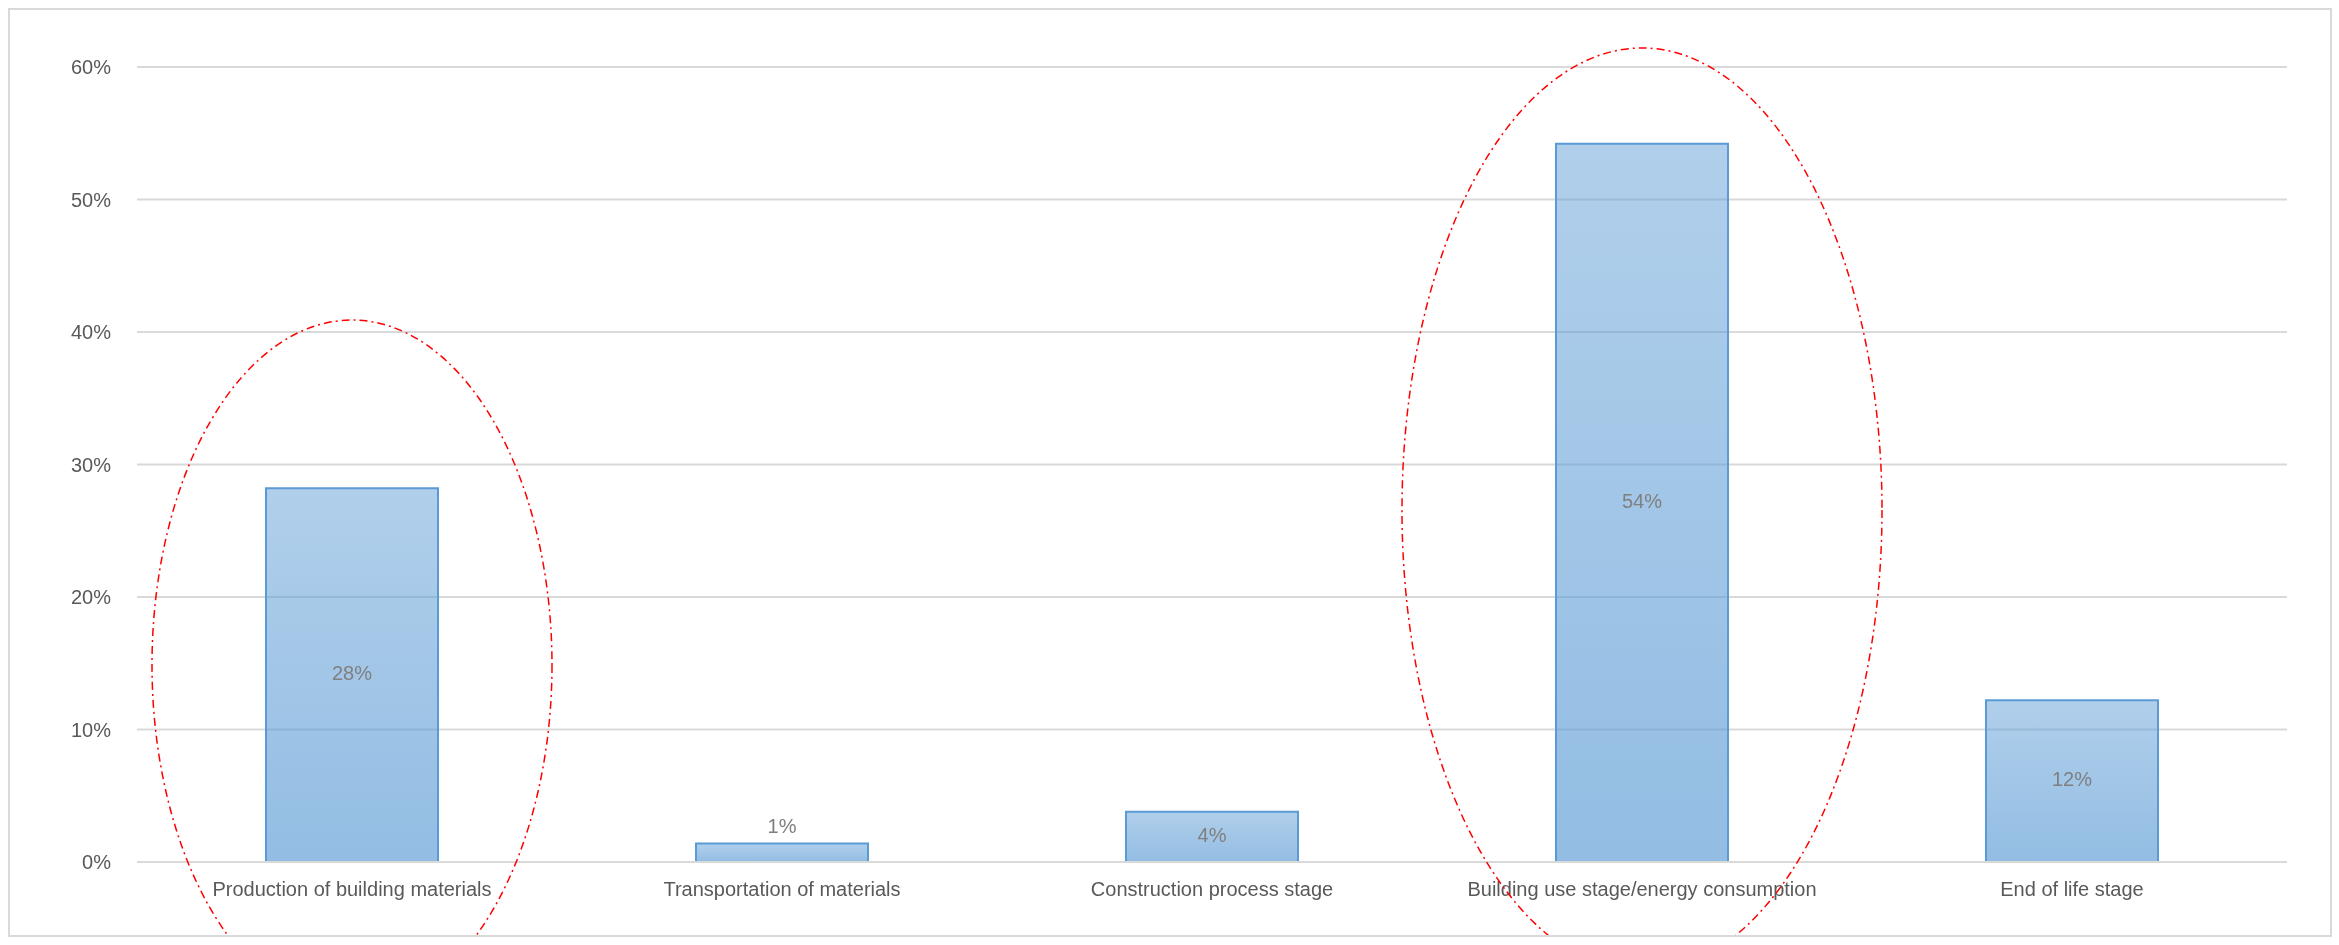  Describe the element at coordinates (91, 67) in the screenshot. I see `y-tick-label: 60%` at that location.